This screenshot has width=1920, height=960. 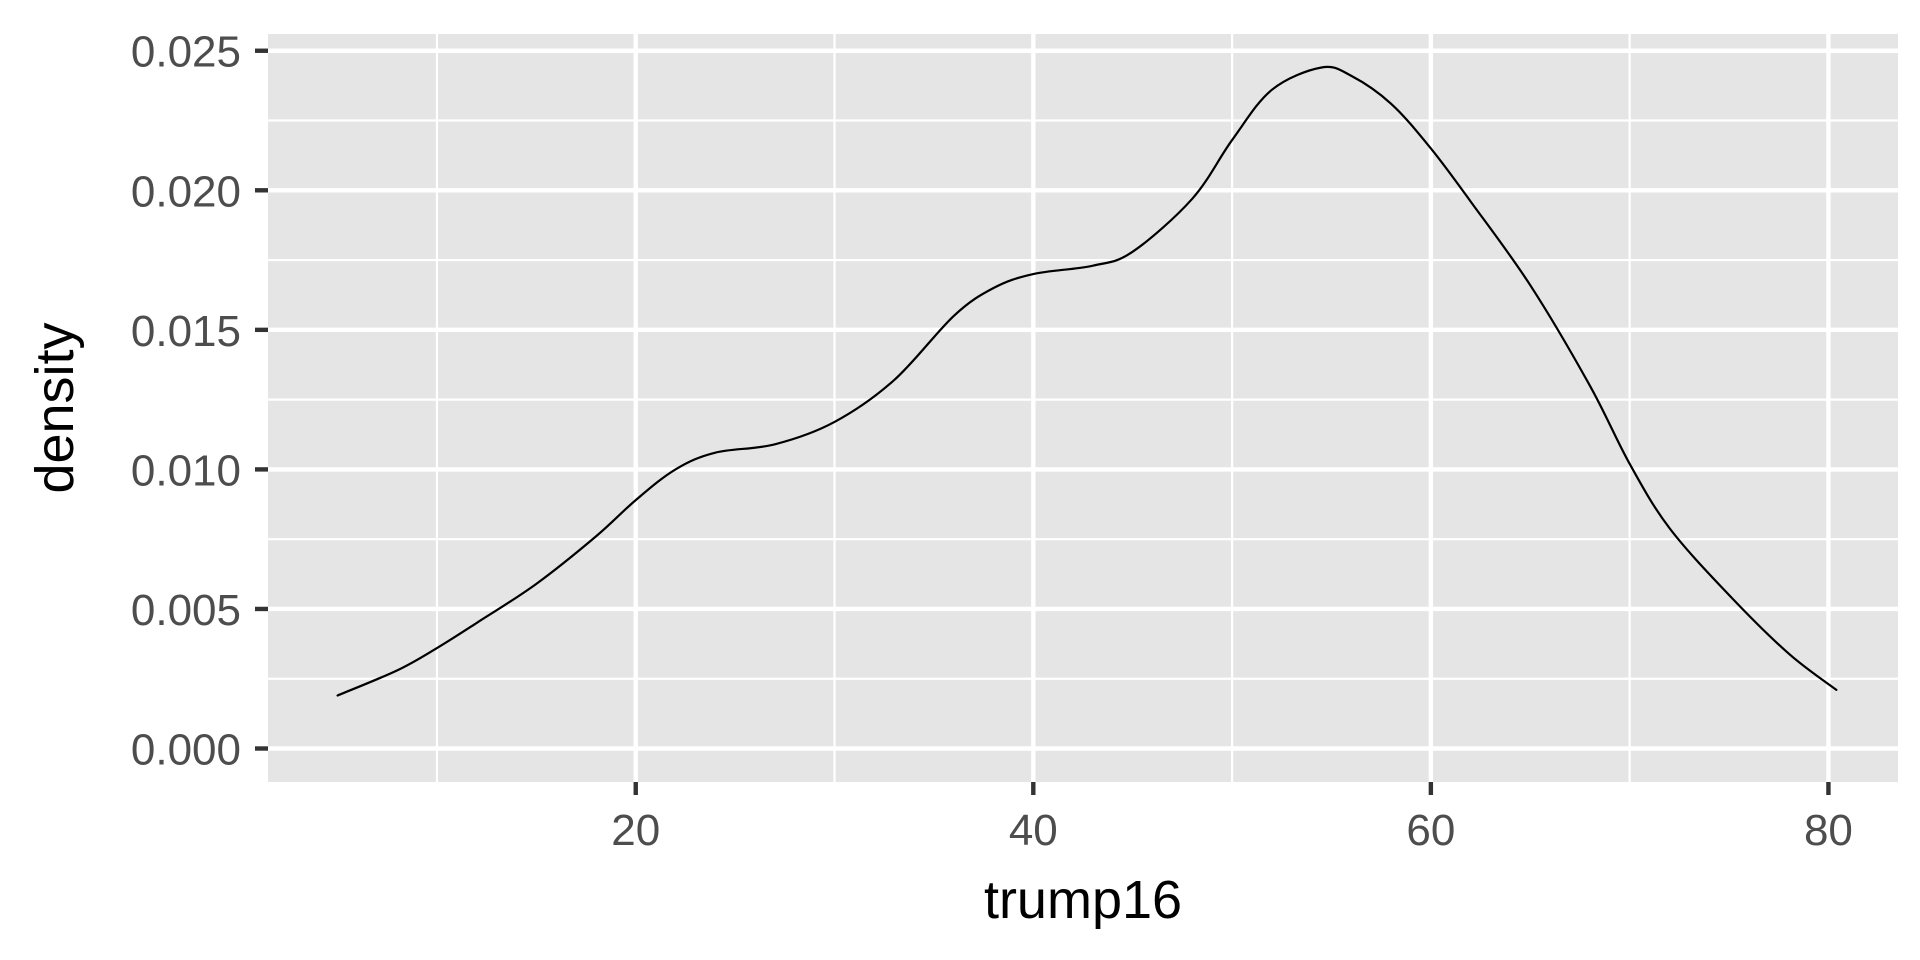 What do you see at coordinates (186, 191) in the screenshot?
I see `y-tick-label: 0.020` at bounding box center [186, 191].